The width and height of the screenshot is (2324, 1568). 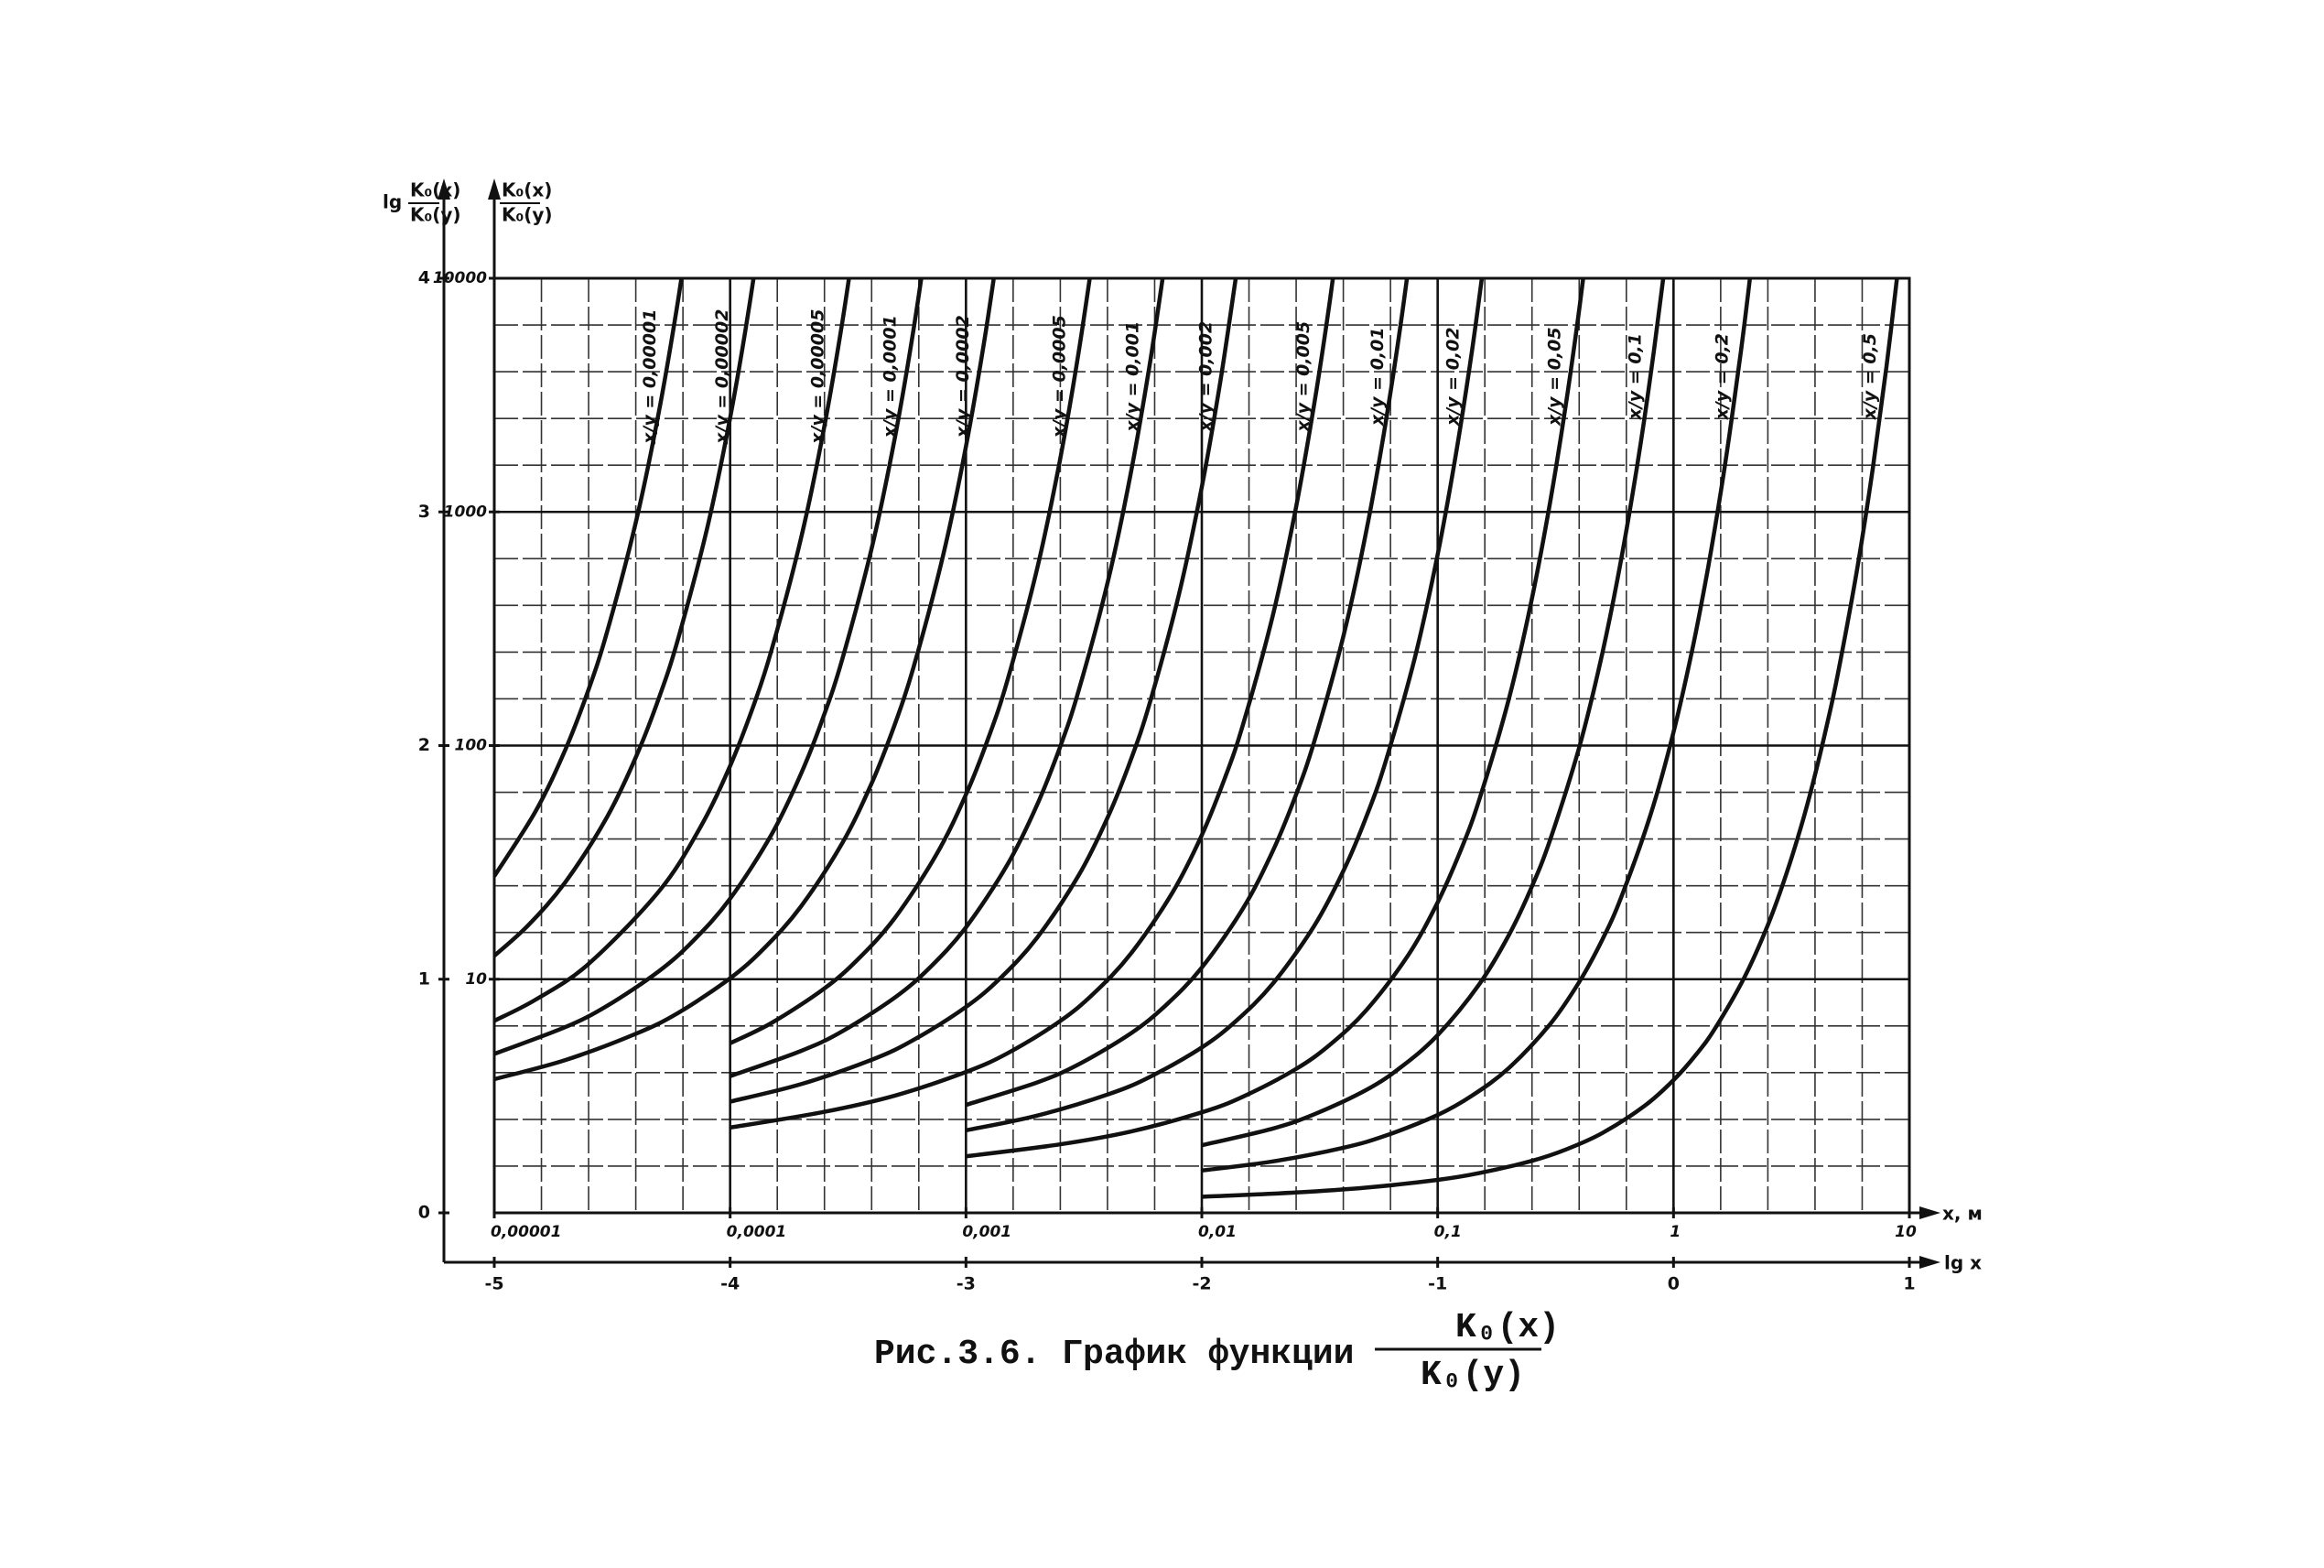 I want to click on x-secondary-tick-label: 0,01, so click(x=1217, y=1232).